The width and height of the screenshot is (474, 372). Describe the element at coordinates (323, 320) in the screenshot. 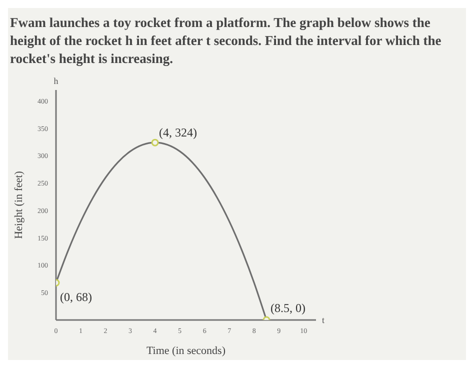

I see `text: t` at that location.